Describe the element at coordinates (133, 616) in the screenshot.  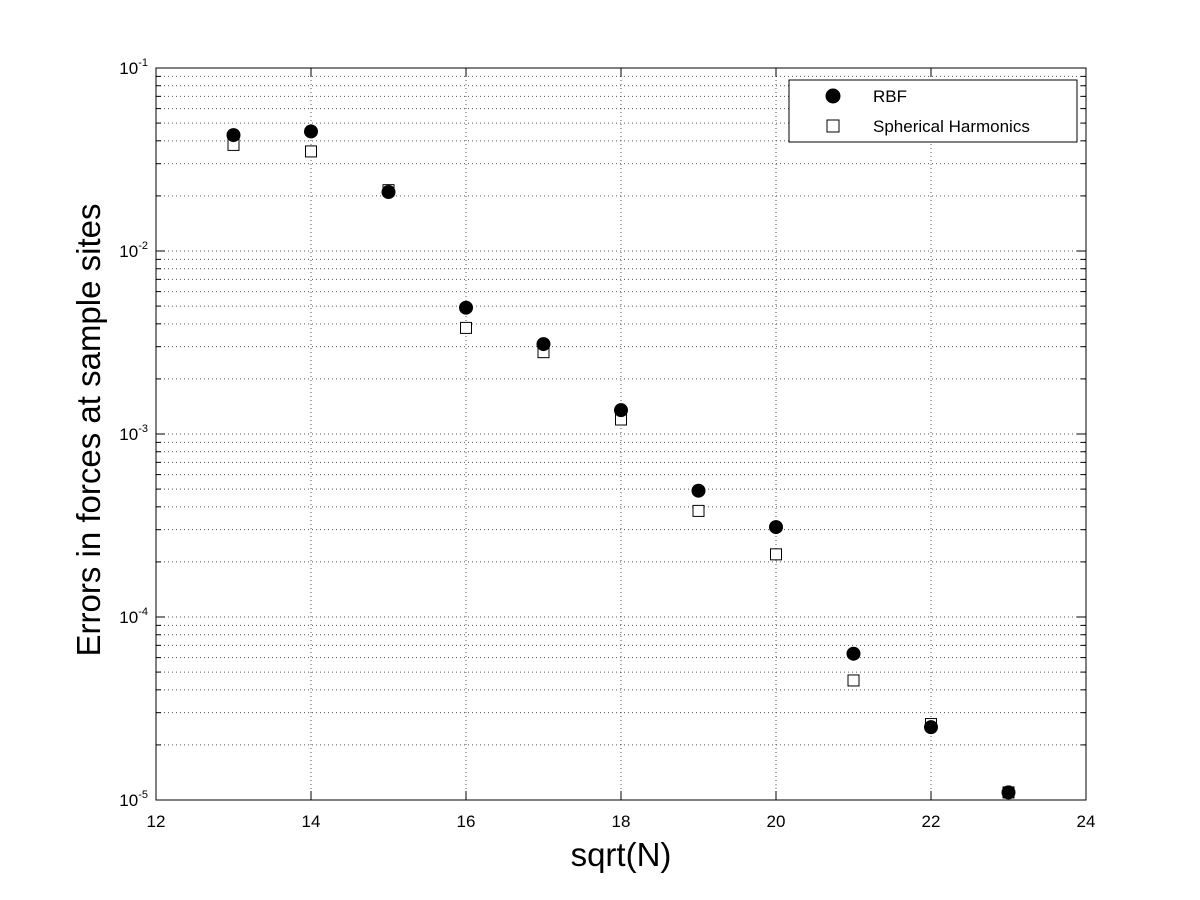
I see `y-tick-label: 10⁻⁴` at that location.